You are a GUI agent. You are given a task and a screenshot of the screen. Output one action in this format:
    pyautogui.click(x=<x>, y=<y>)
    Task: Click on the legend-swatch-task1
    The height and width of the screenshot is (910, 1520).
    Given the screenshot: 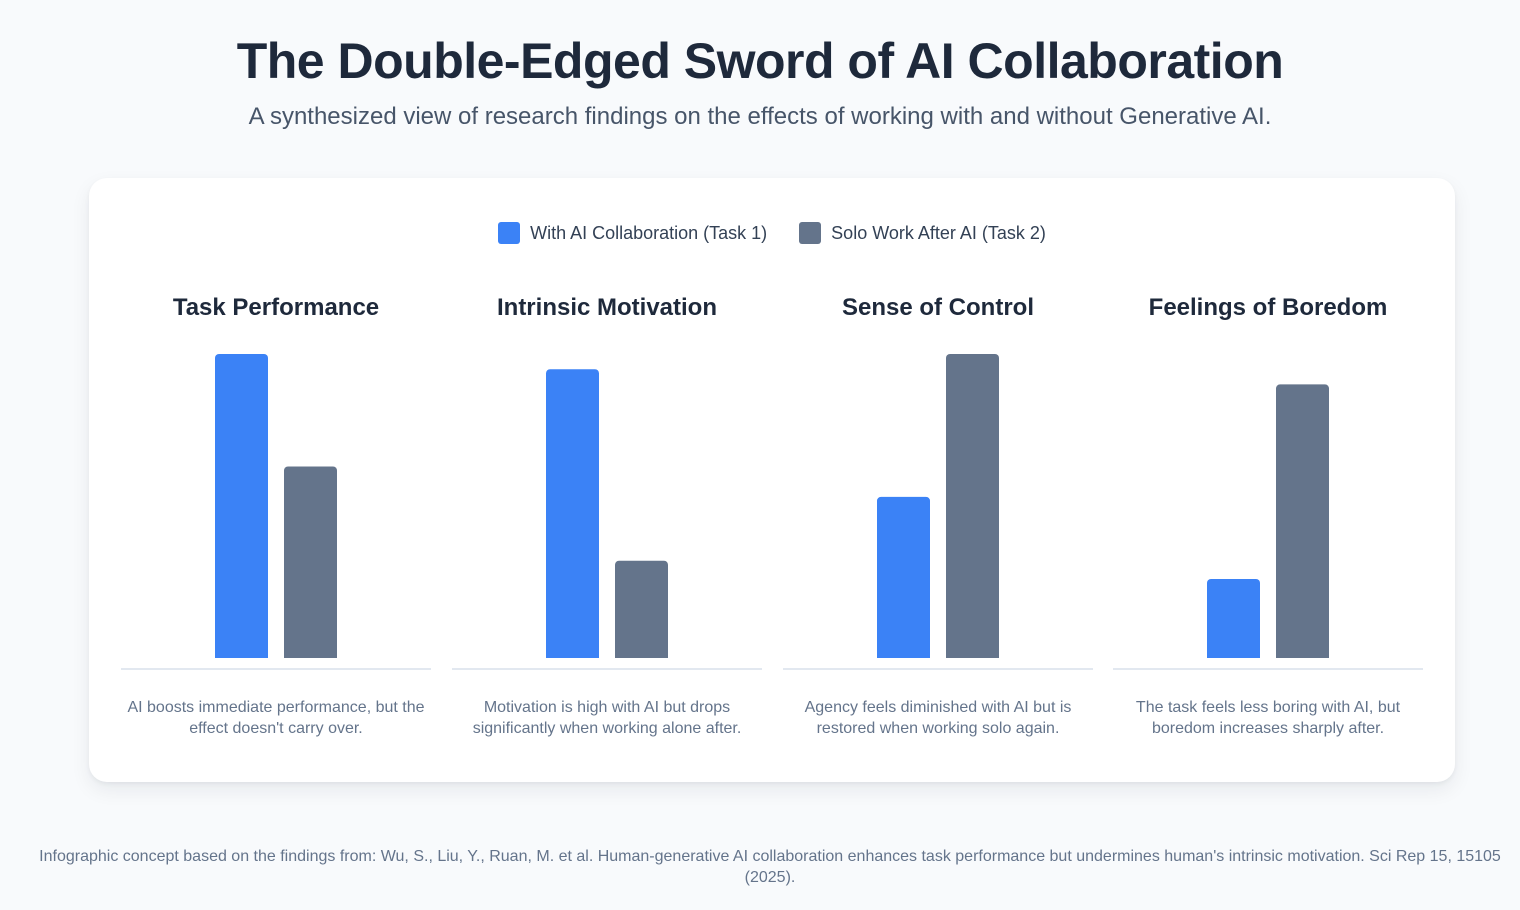 What is the action you would take?
    pyautogui.click(x=509, y=233)
    